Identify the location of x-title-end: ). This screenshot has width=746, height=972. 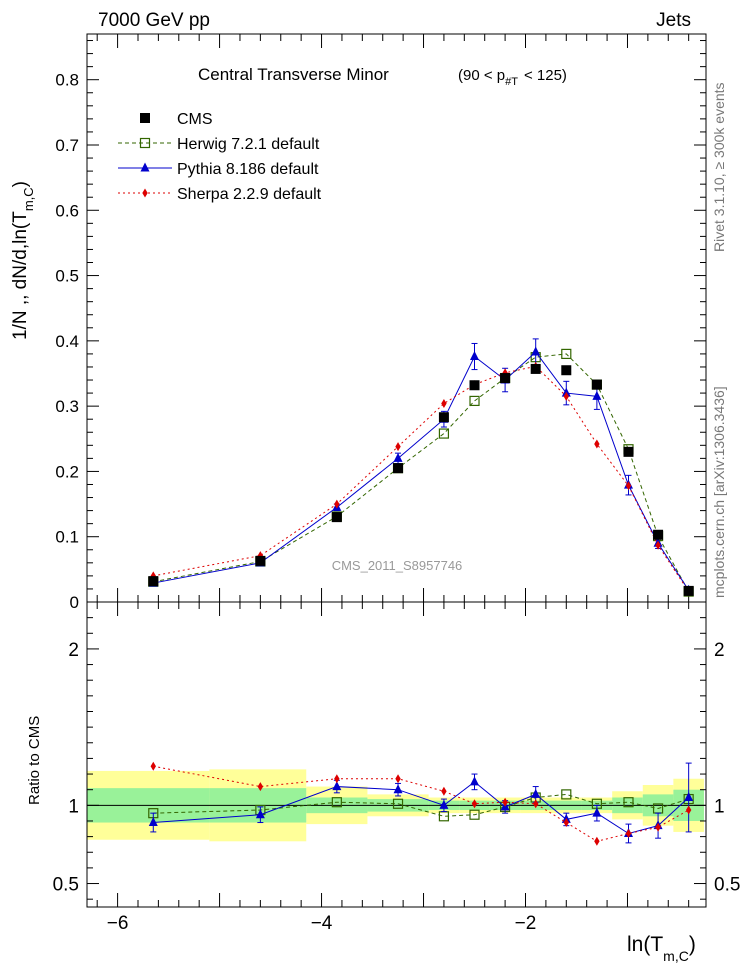
(692, 944).